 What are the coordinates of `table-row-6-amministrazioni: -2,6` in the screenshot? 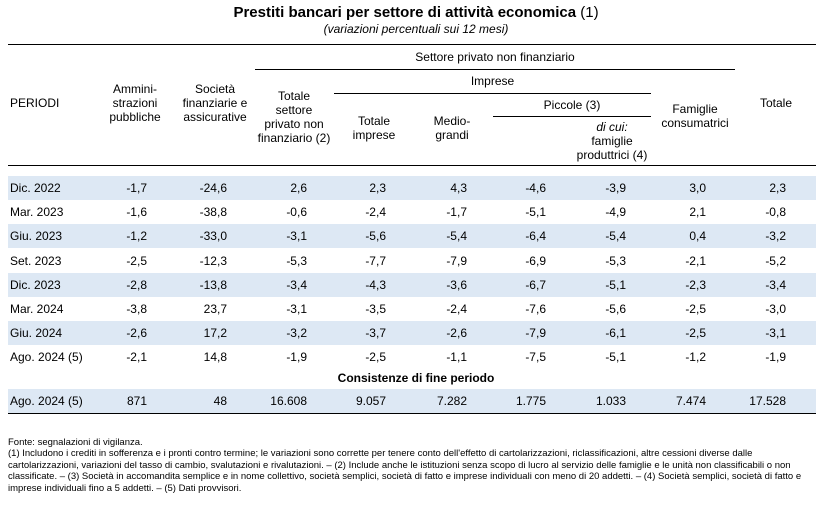 It's located at (136, 333).